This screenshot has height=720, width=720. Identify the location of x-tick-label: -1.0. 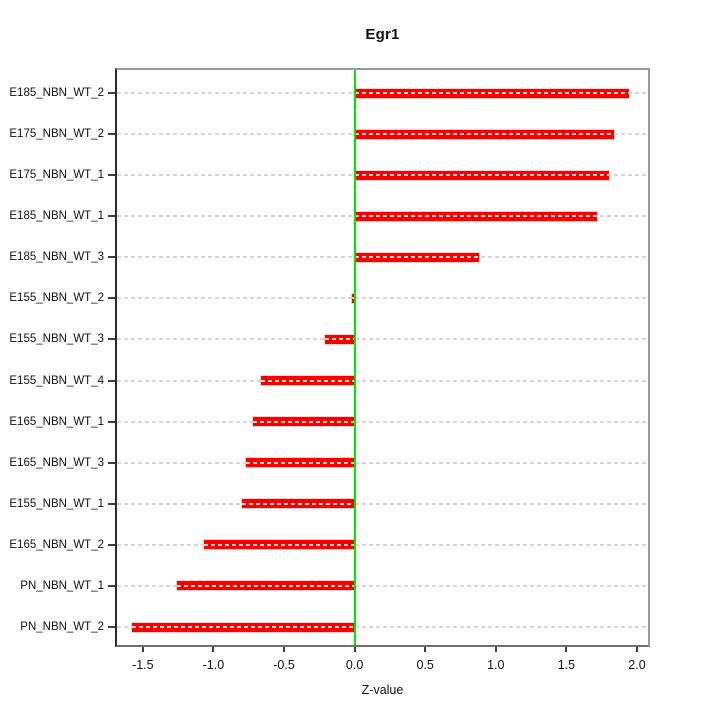
(213, 665).